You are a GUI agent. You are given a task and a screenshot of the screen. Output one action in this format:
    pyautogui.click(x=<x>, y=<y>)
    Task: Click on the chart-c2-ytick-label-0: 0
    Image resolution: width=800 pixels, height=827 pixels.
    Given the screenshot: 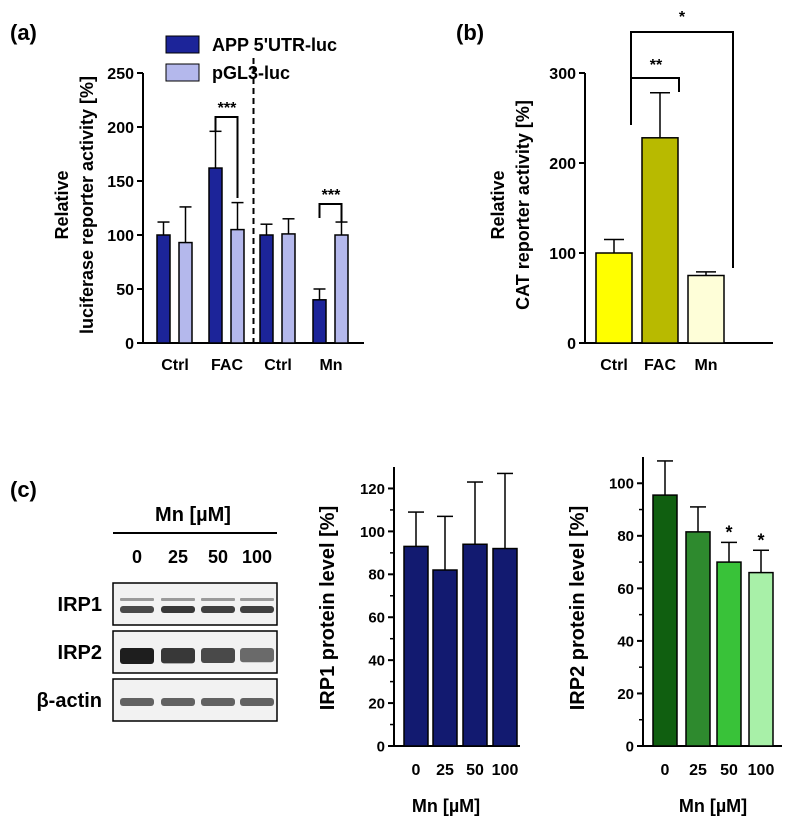 What is the action you would take?
    pyautogui.click(x=630, y=746)
    